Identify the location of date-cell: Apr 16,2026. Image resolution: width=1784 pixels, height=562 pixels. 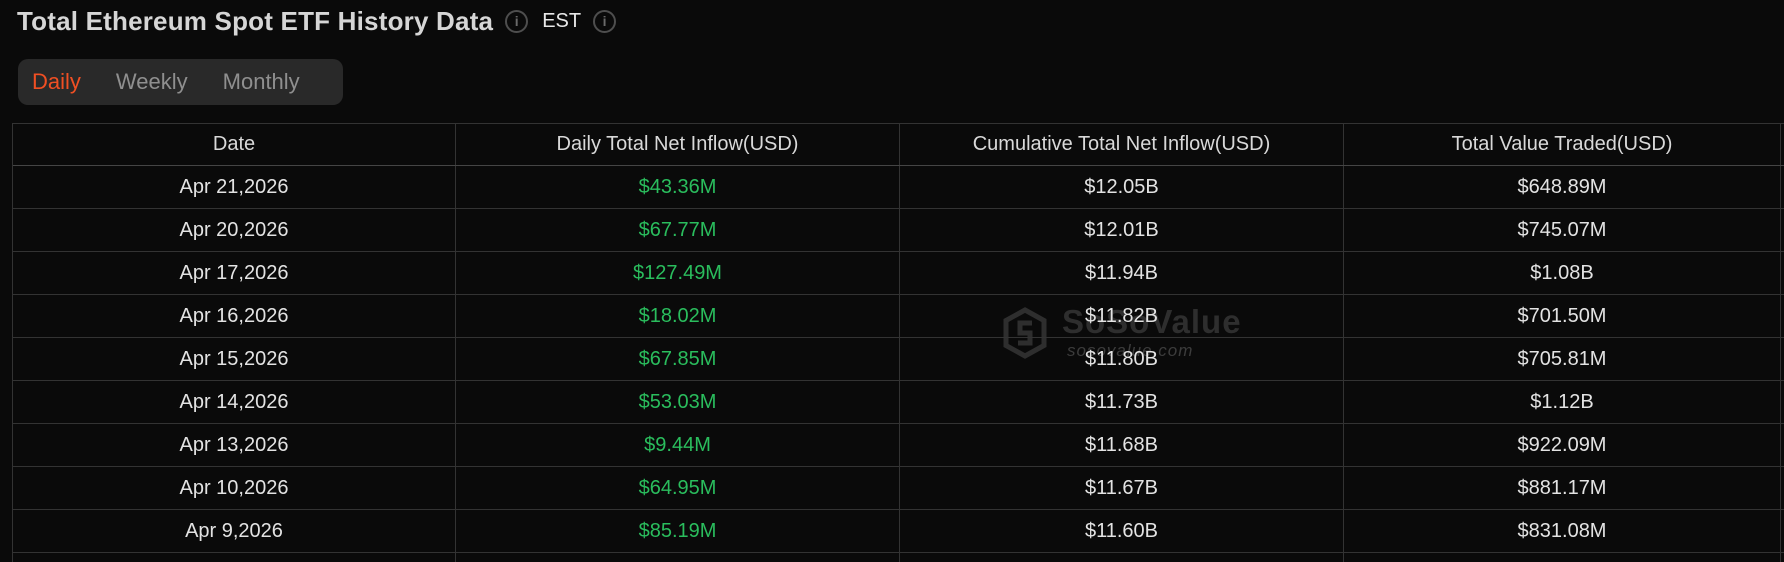
(234, 316).